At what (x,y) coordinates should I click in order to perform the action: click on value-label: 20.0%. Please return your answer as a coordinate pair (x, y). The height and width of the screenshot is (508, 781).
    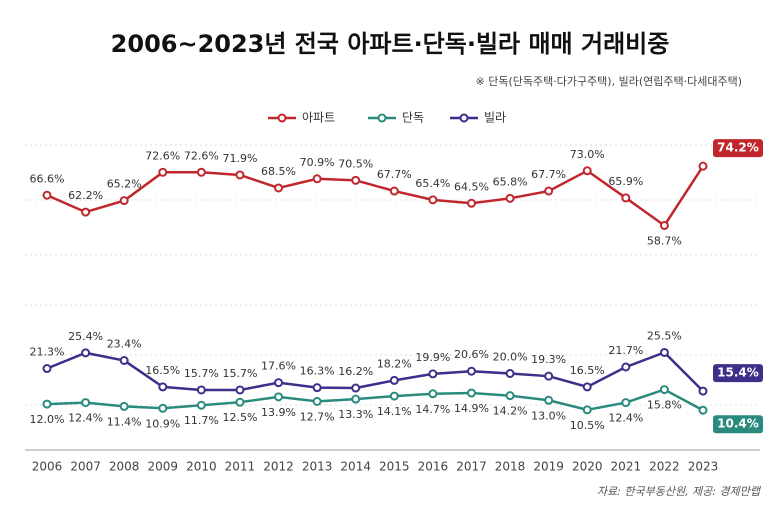
    Looking at the image, I should click on (510, 357).